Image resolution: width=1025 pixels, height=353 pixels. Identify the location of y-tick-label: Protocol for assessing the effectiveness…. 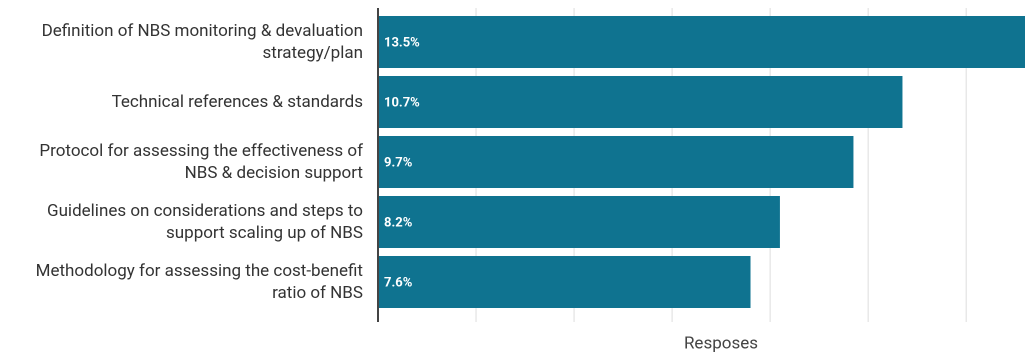
(201, 162).